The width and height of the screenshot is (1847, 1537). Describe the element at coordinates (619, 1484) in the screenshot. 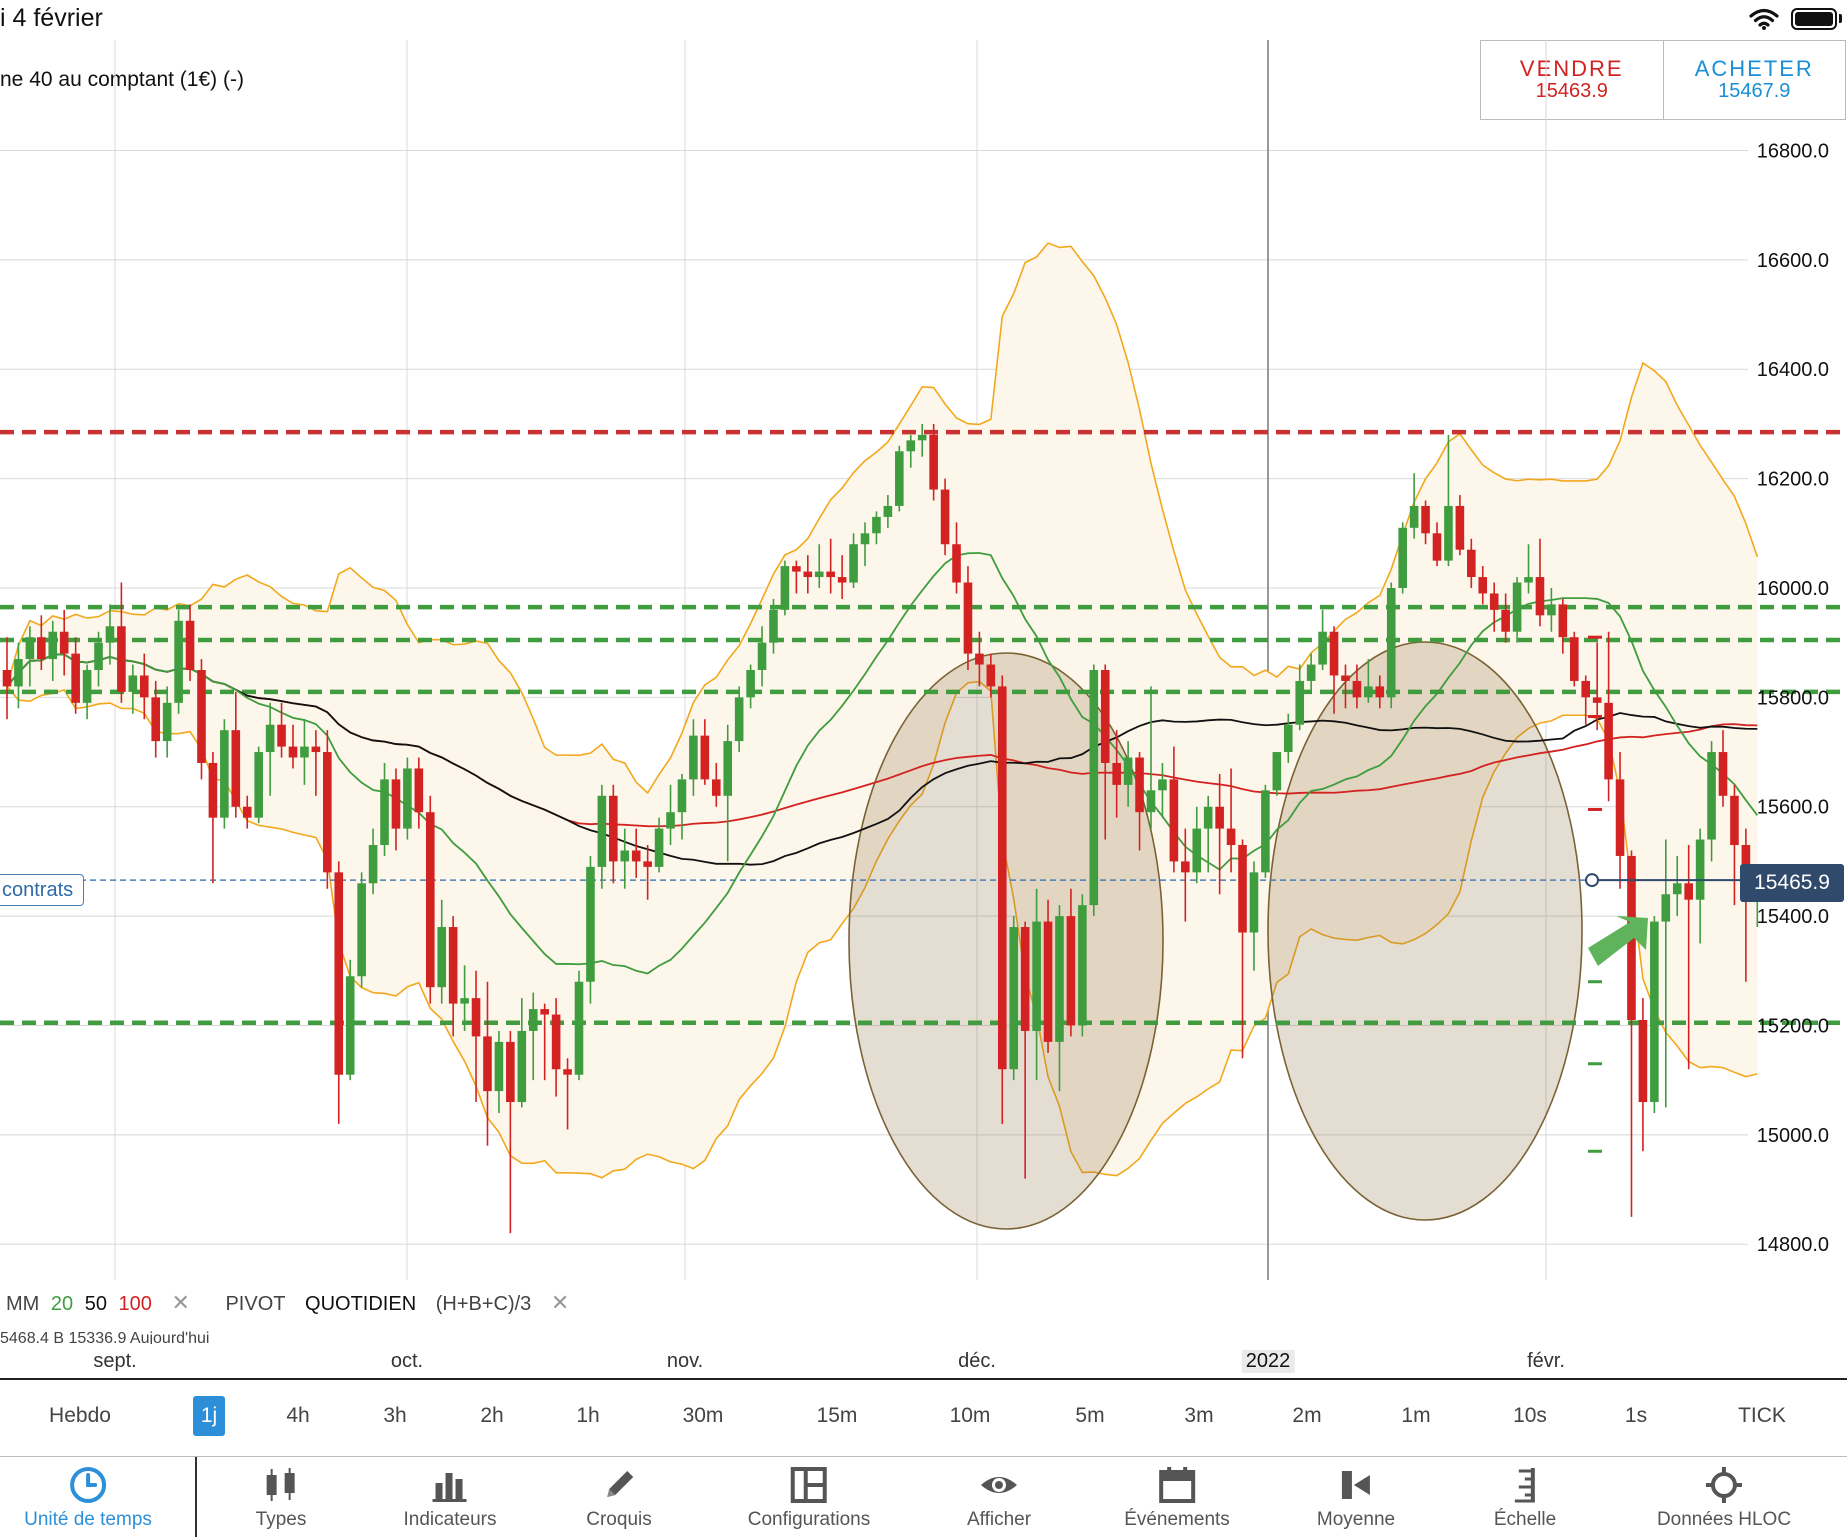

I see `pencil-icon` at that location.